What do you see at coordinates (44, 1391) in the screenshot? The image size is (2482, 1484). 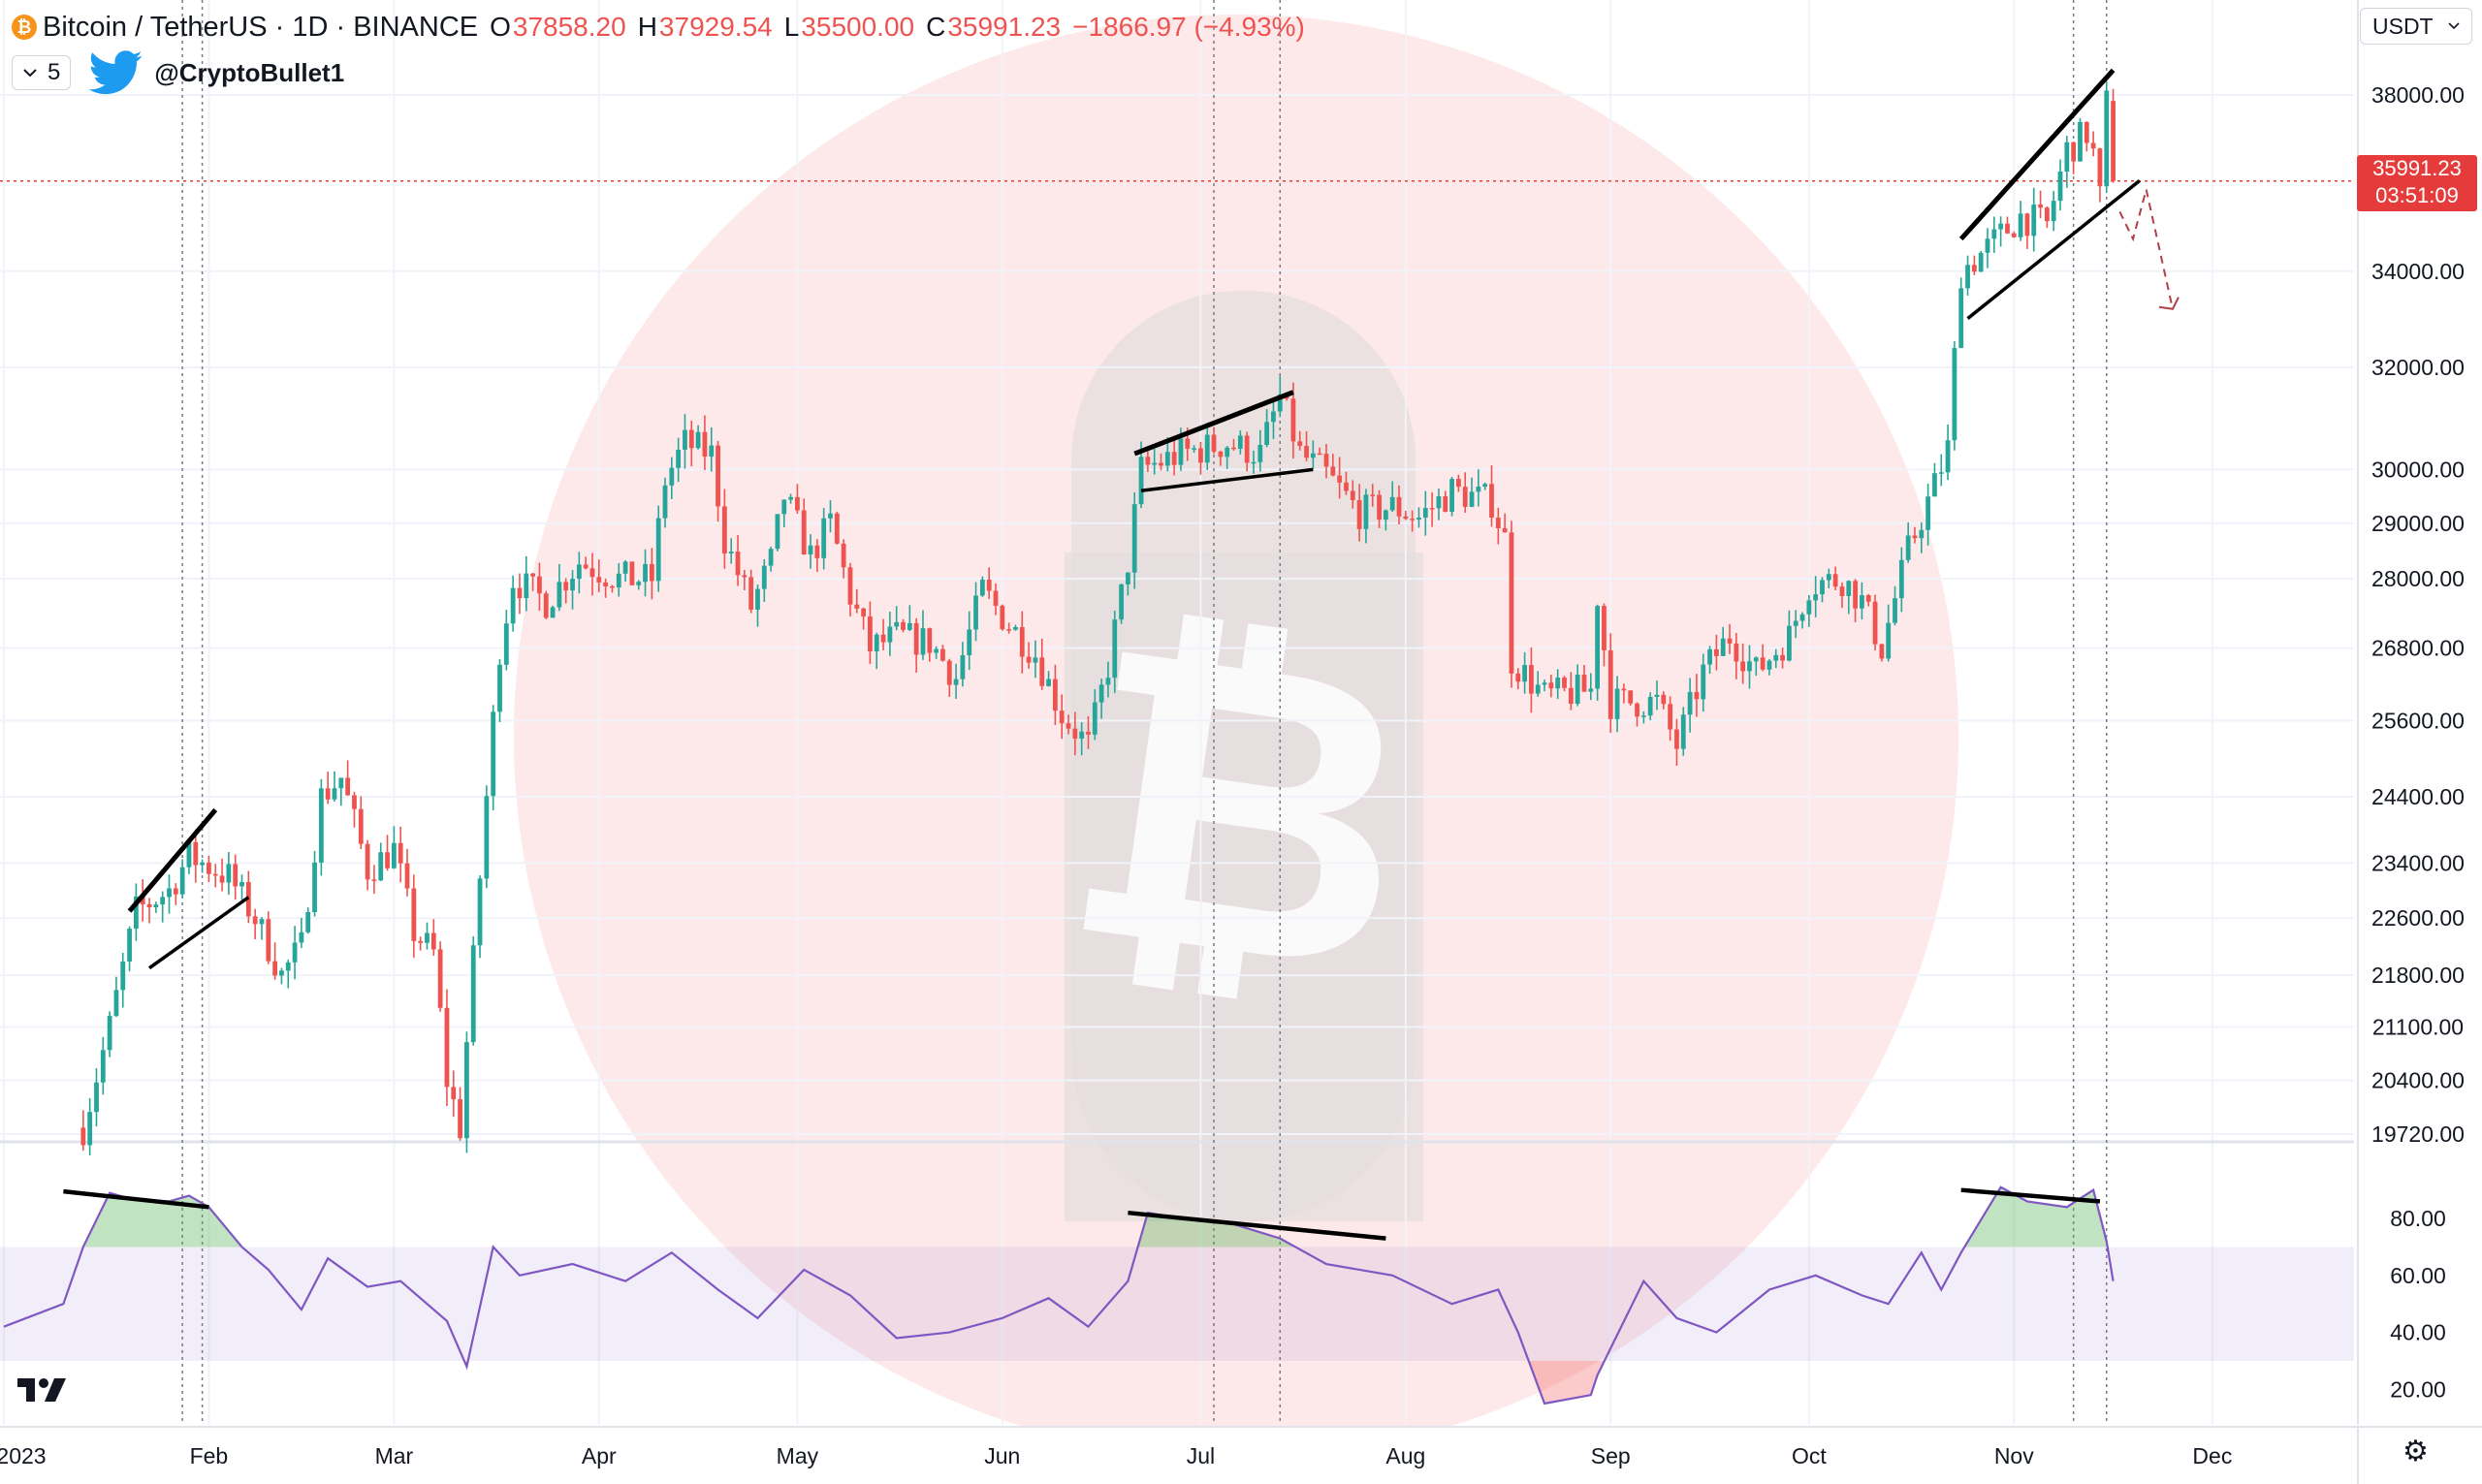 I see `tradingview-logo-icon` at bounding box center [44, 1391].